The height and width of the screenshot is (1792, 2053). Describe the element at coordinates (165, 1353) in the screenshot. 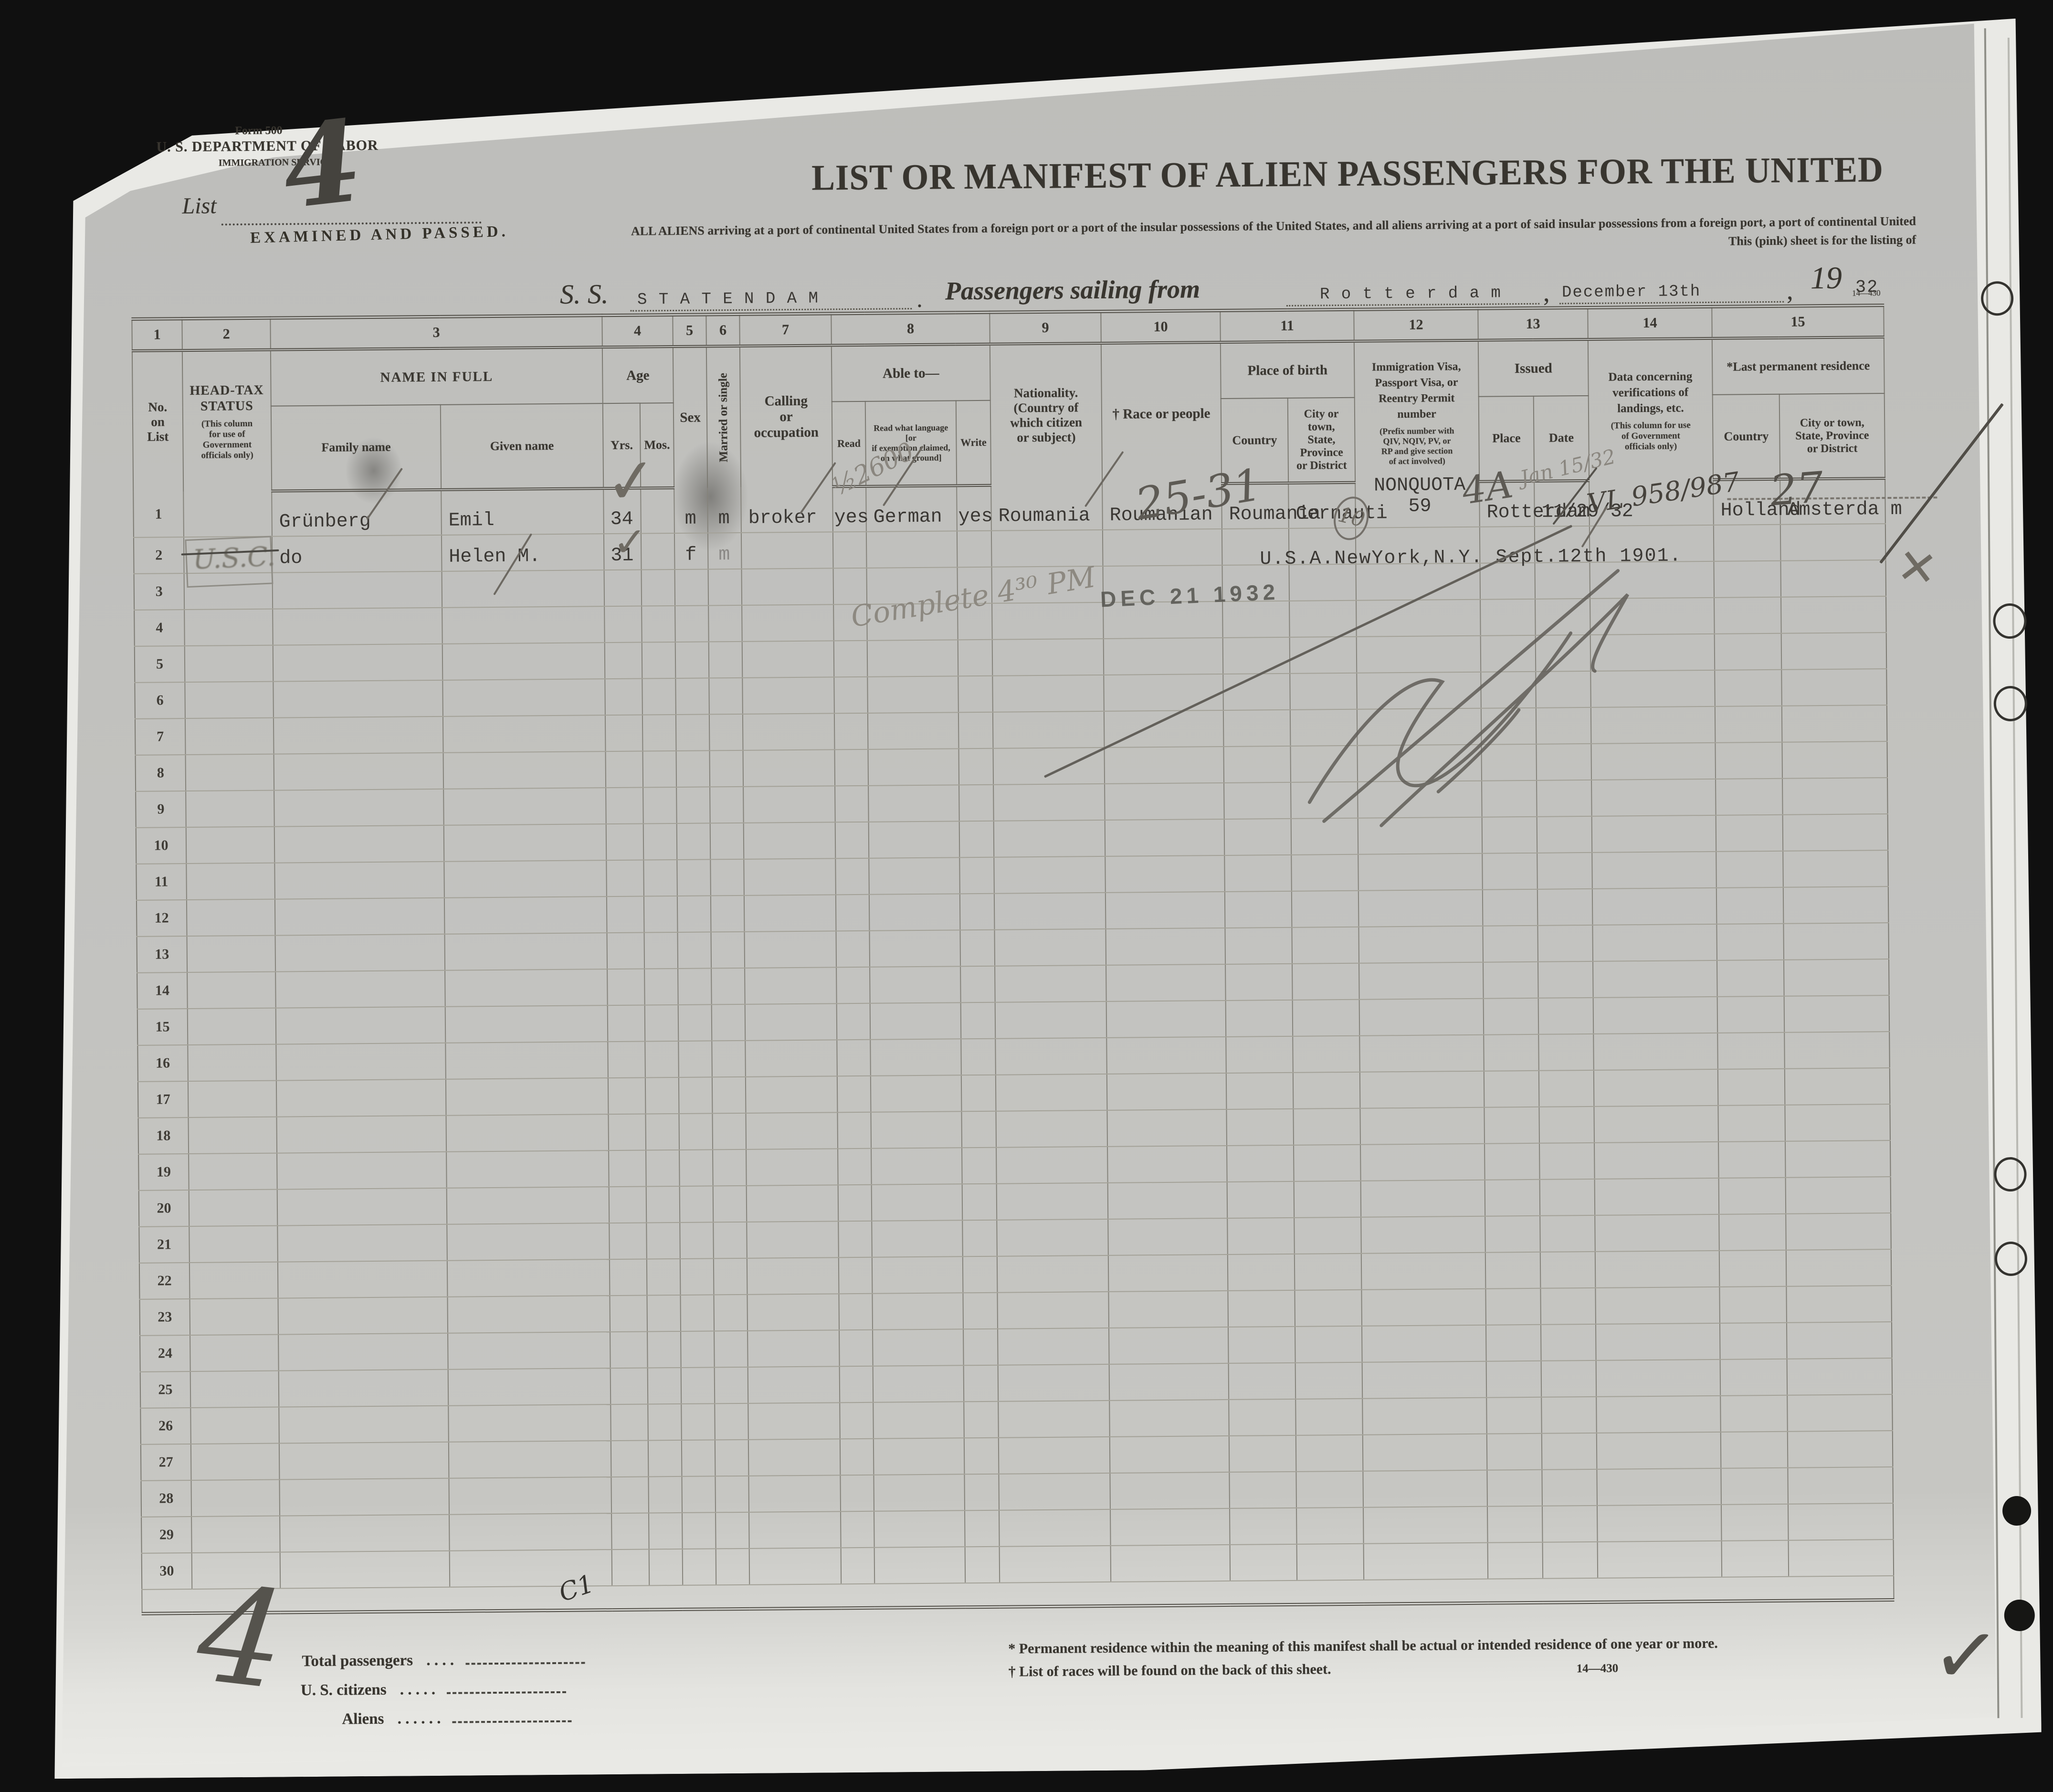

I see `row-number: 24` at that location.